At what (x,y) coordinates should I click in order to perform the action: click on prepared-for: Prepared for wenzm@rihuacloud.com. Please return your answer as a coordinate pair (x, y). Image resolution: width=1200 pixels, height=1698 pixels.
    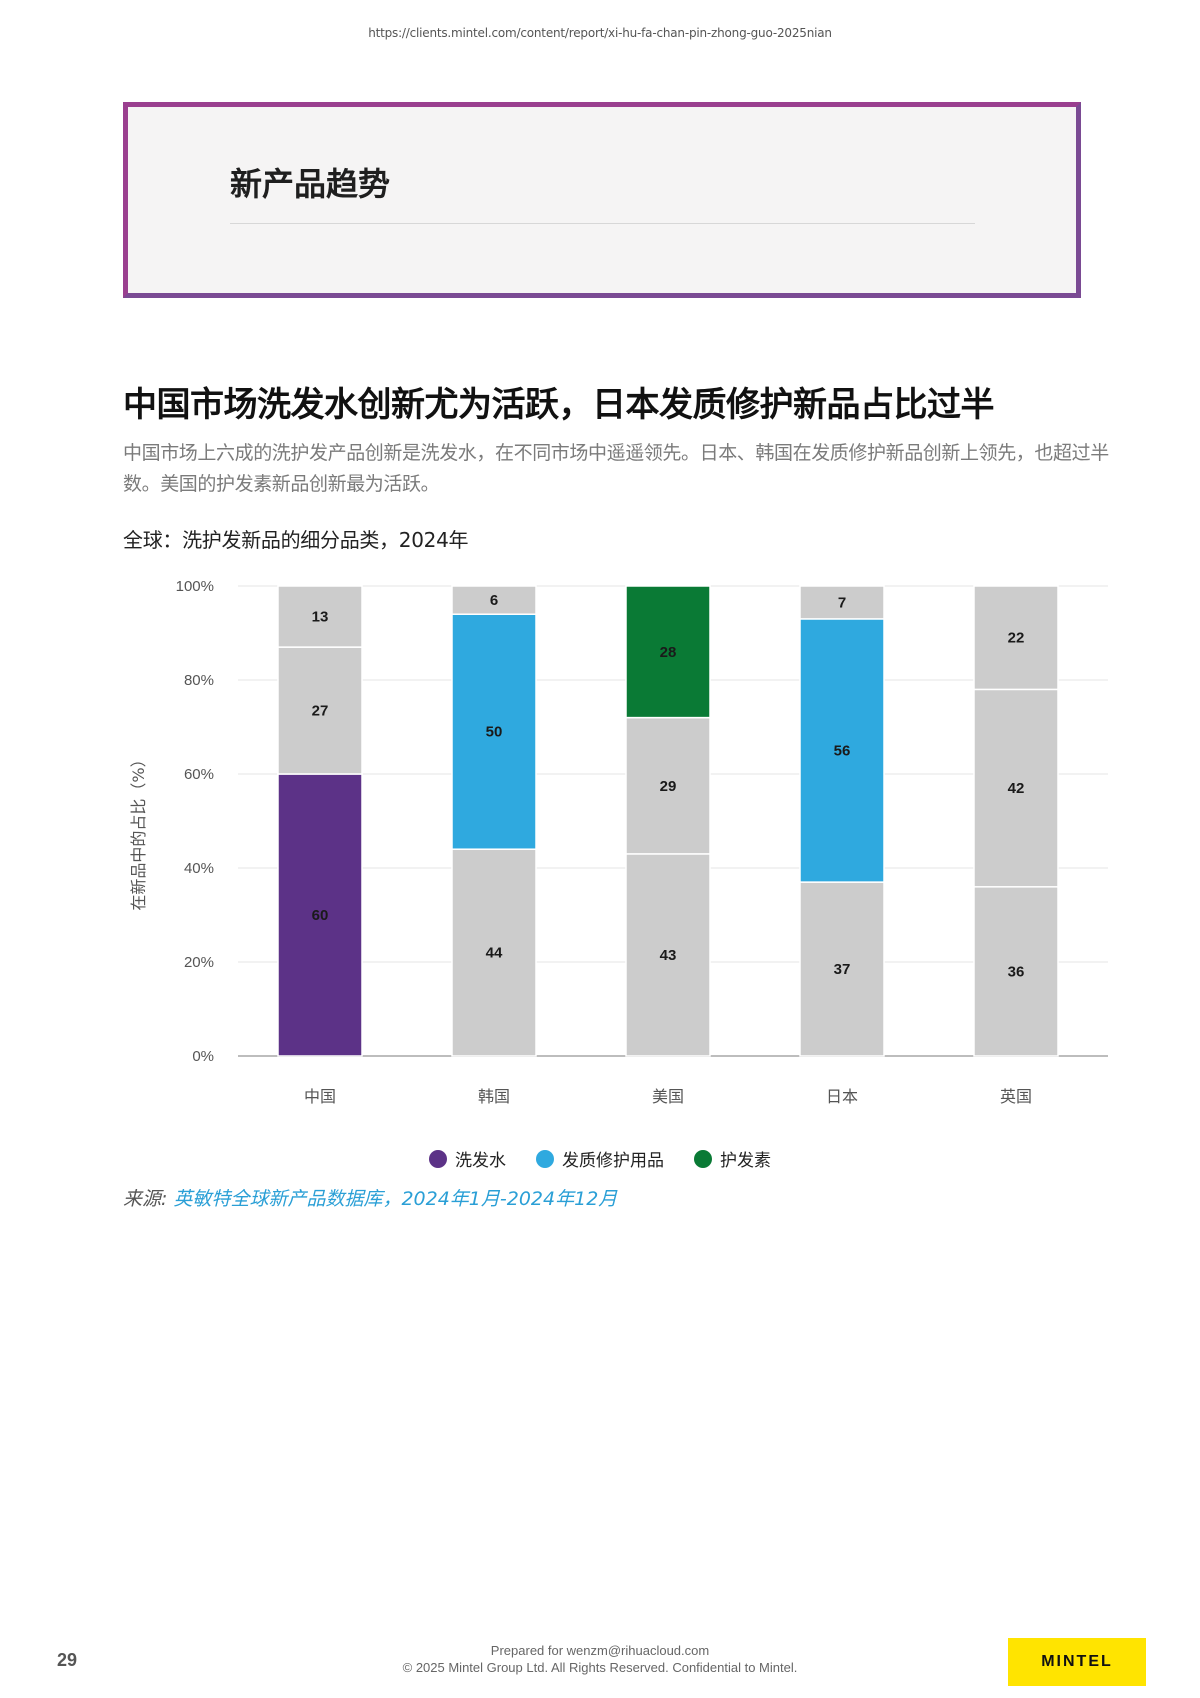
    Looking at the image, I should click on (600, 1650).